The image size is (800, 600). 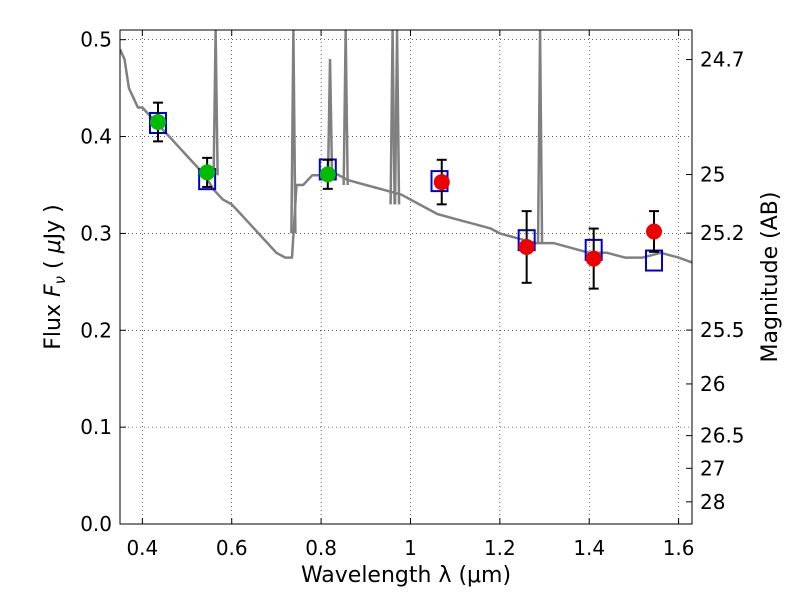 I want to click on x-tick-label: 1.4, so click(x=589, y=548).